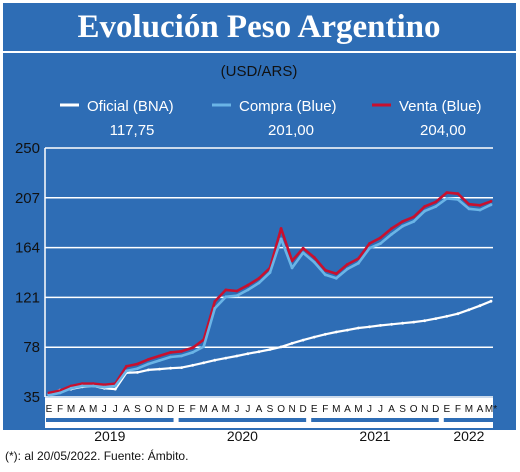 The width and height of the screenshot is (520, 472). What do you see at coordinates (374, 436) in the screenshot?
I see `year-label-2021: 2021` at bounding box center [374, 436].